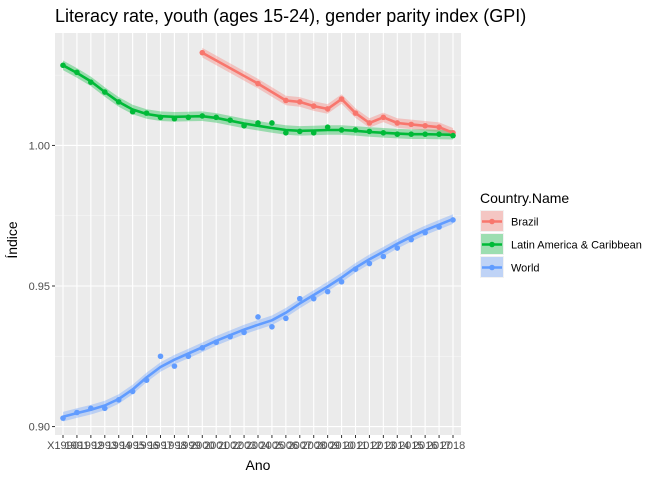 This screenshot has width=672, height=480. I want to click on legend-label: Latin America & Caribbean, so click(576, 246).